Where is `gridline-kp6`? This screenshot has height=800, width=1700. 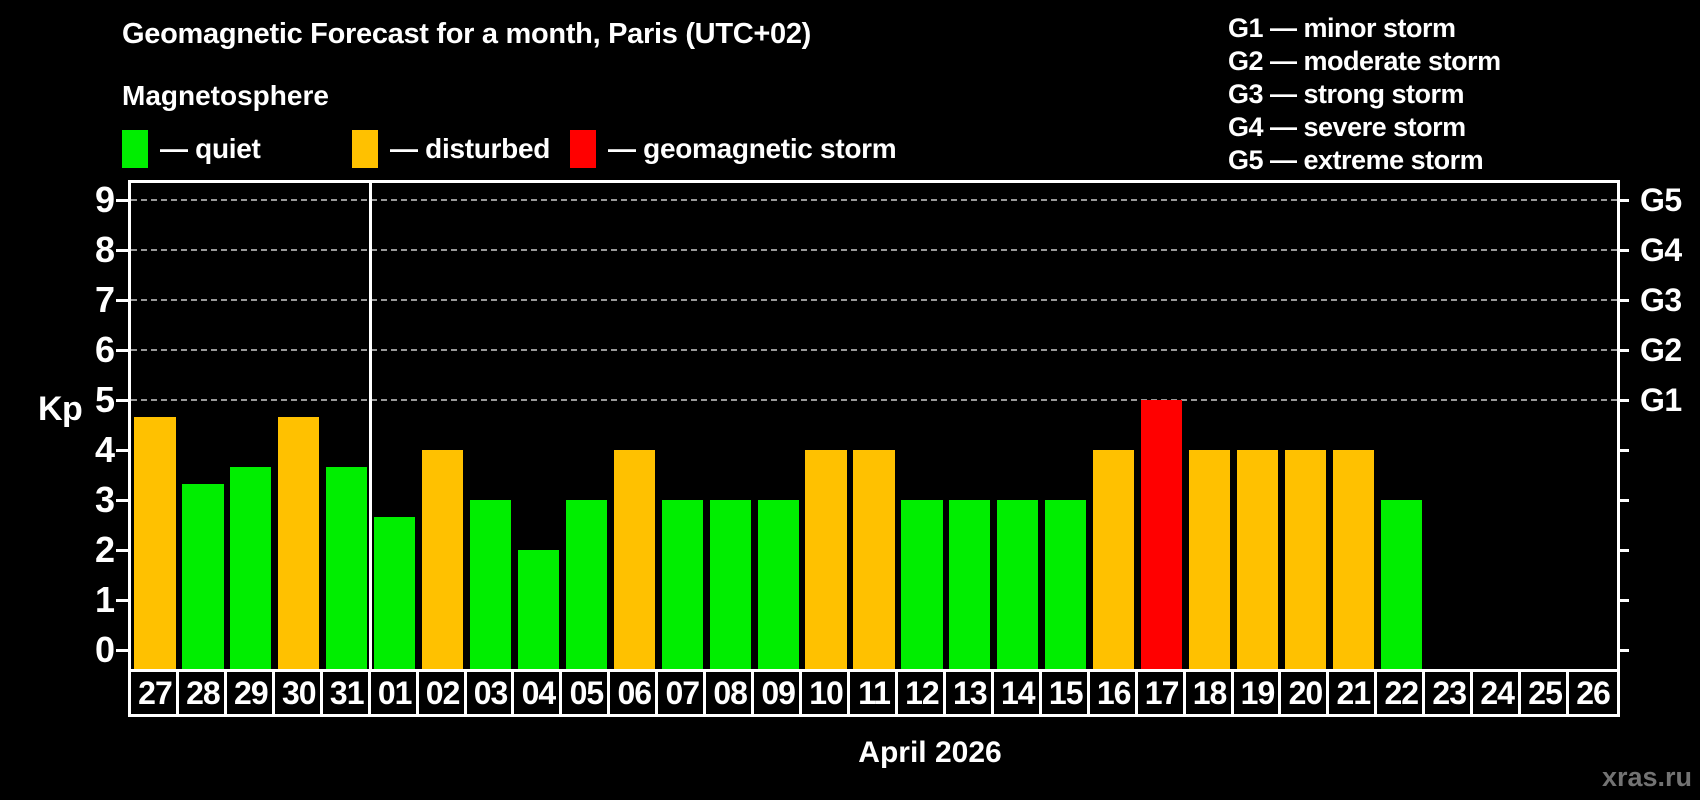 gridline-kp6 is located at coordinates (874, 350).